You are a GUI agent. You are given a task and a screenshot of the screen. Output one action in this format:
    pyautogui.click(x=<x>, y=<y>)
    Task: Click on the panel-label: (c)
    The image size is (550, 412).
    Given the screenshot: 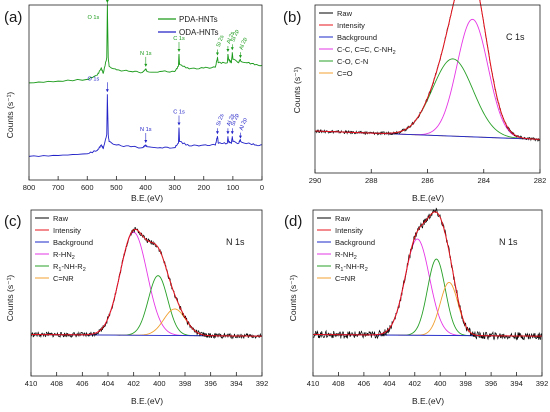 What is the action you would take?
    pyautogui.click(x=13, y=221)
    